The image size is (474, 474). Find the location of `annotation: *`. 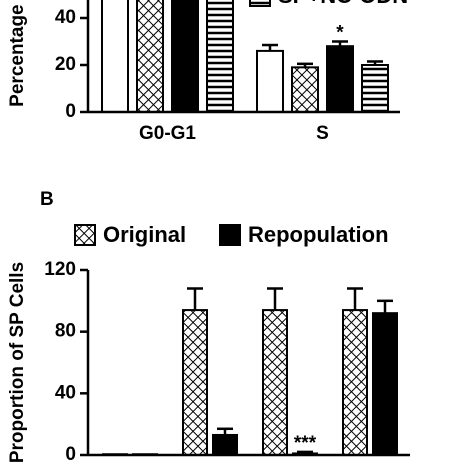

annotation: * is located at coordinates (340, 33).